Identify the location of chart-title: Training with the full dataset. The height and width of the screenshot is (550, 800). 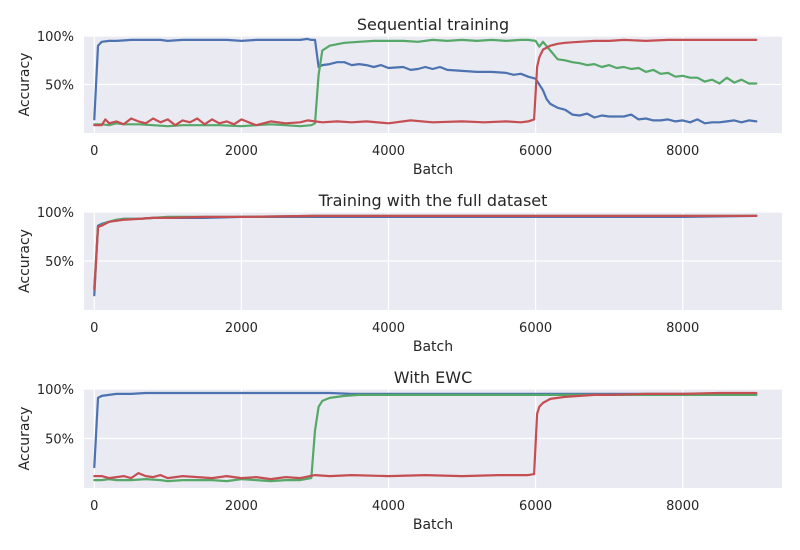
(433, 200).